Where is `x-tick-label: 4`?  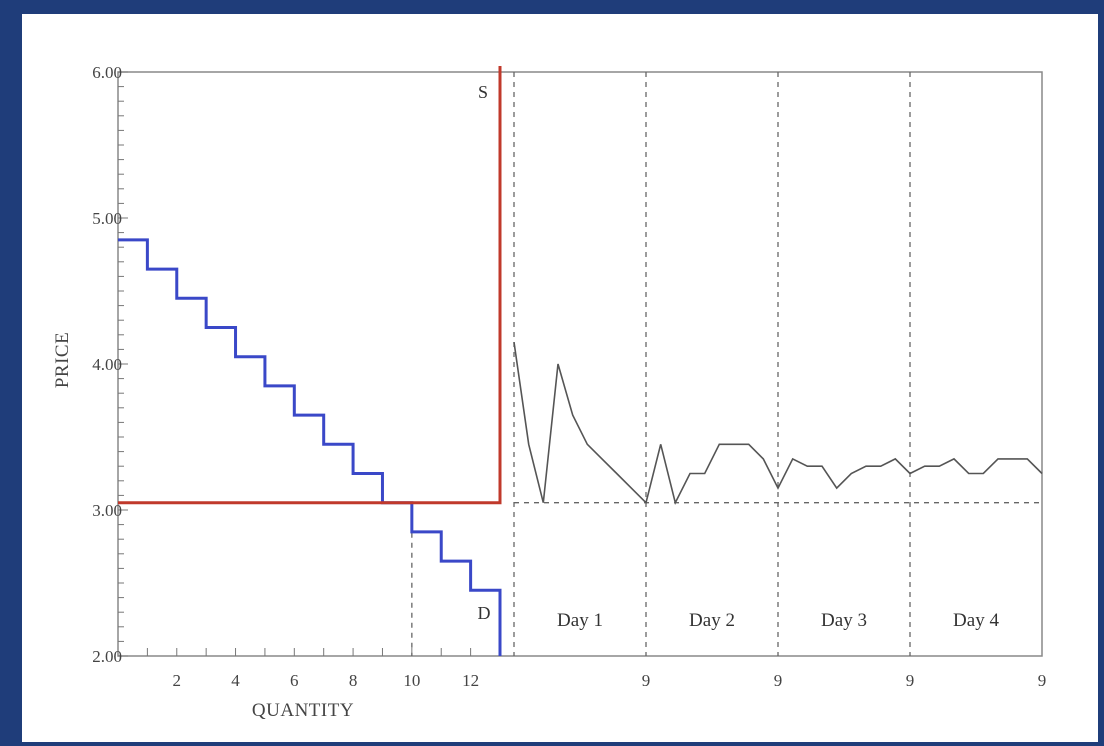 x-tick-label: 4 is located at coordinates (235, 680).